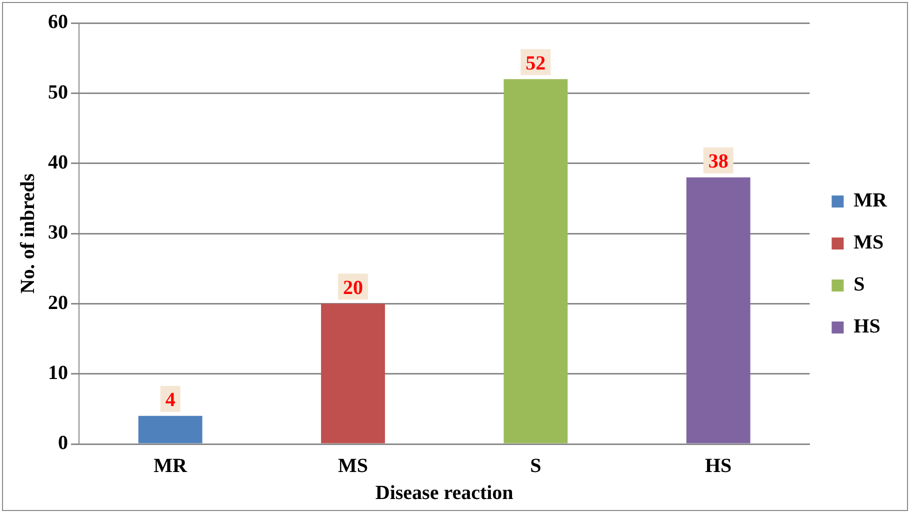 Image resolution: width=910 pixels, height=513 pixels. Describe the element at coordinates (444, 493) in the screenshot. I see `x-axis-title: Disease reaction` at that location.